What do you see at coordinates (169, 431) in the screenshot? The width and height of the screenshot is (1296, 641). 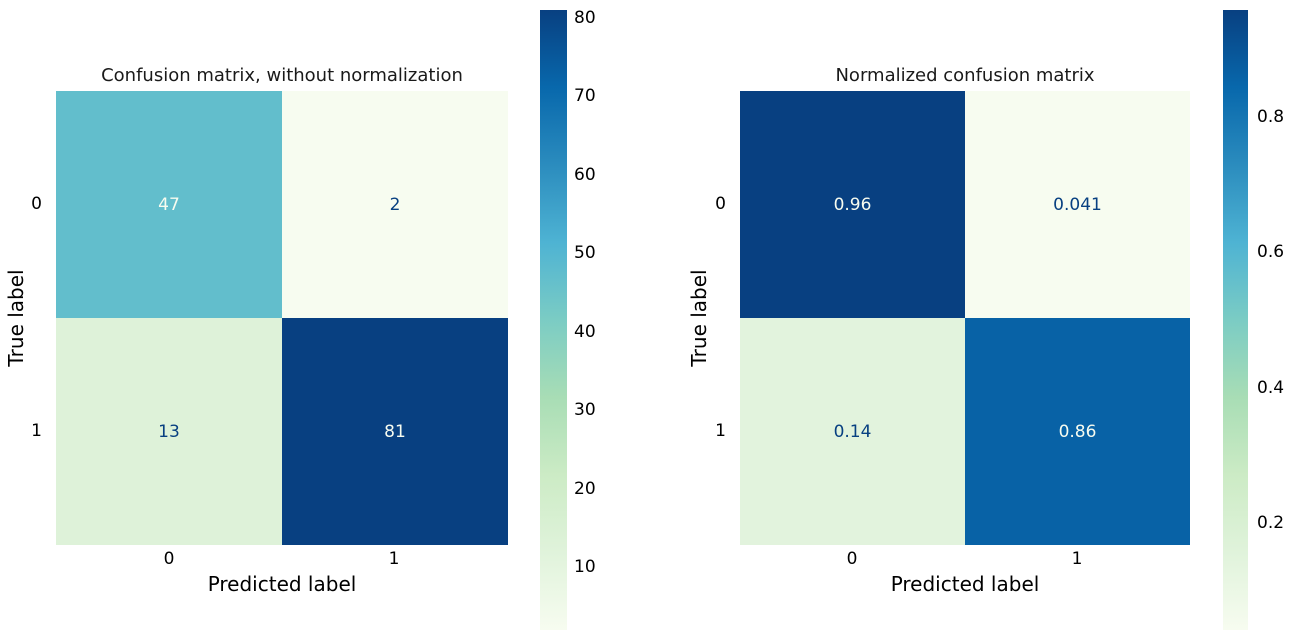 I see `matrix-cell: 13` at bounding box center [169, 431].